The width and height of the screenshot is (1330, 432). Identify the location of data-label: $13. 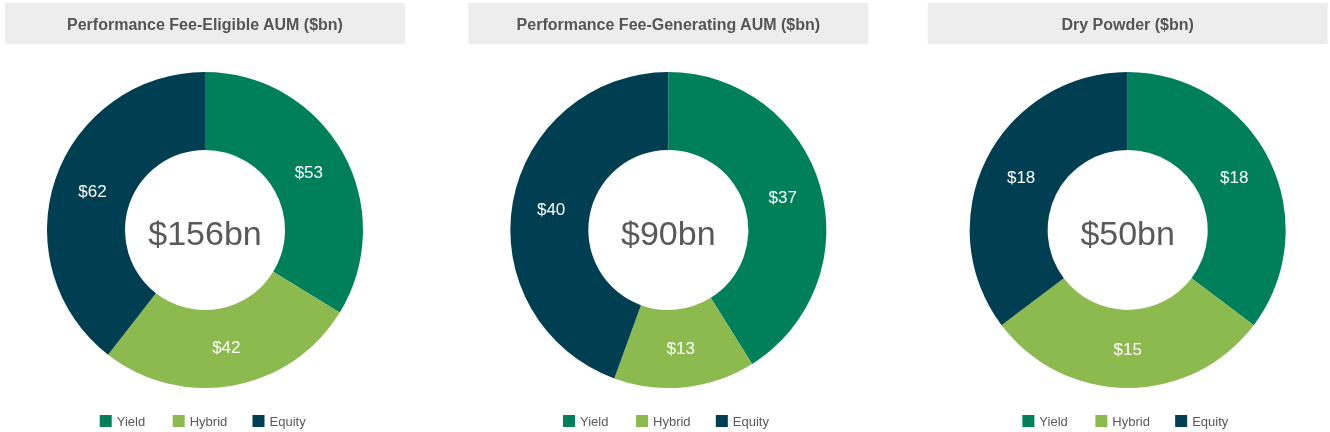
(680, 349).